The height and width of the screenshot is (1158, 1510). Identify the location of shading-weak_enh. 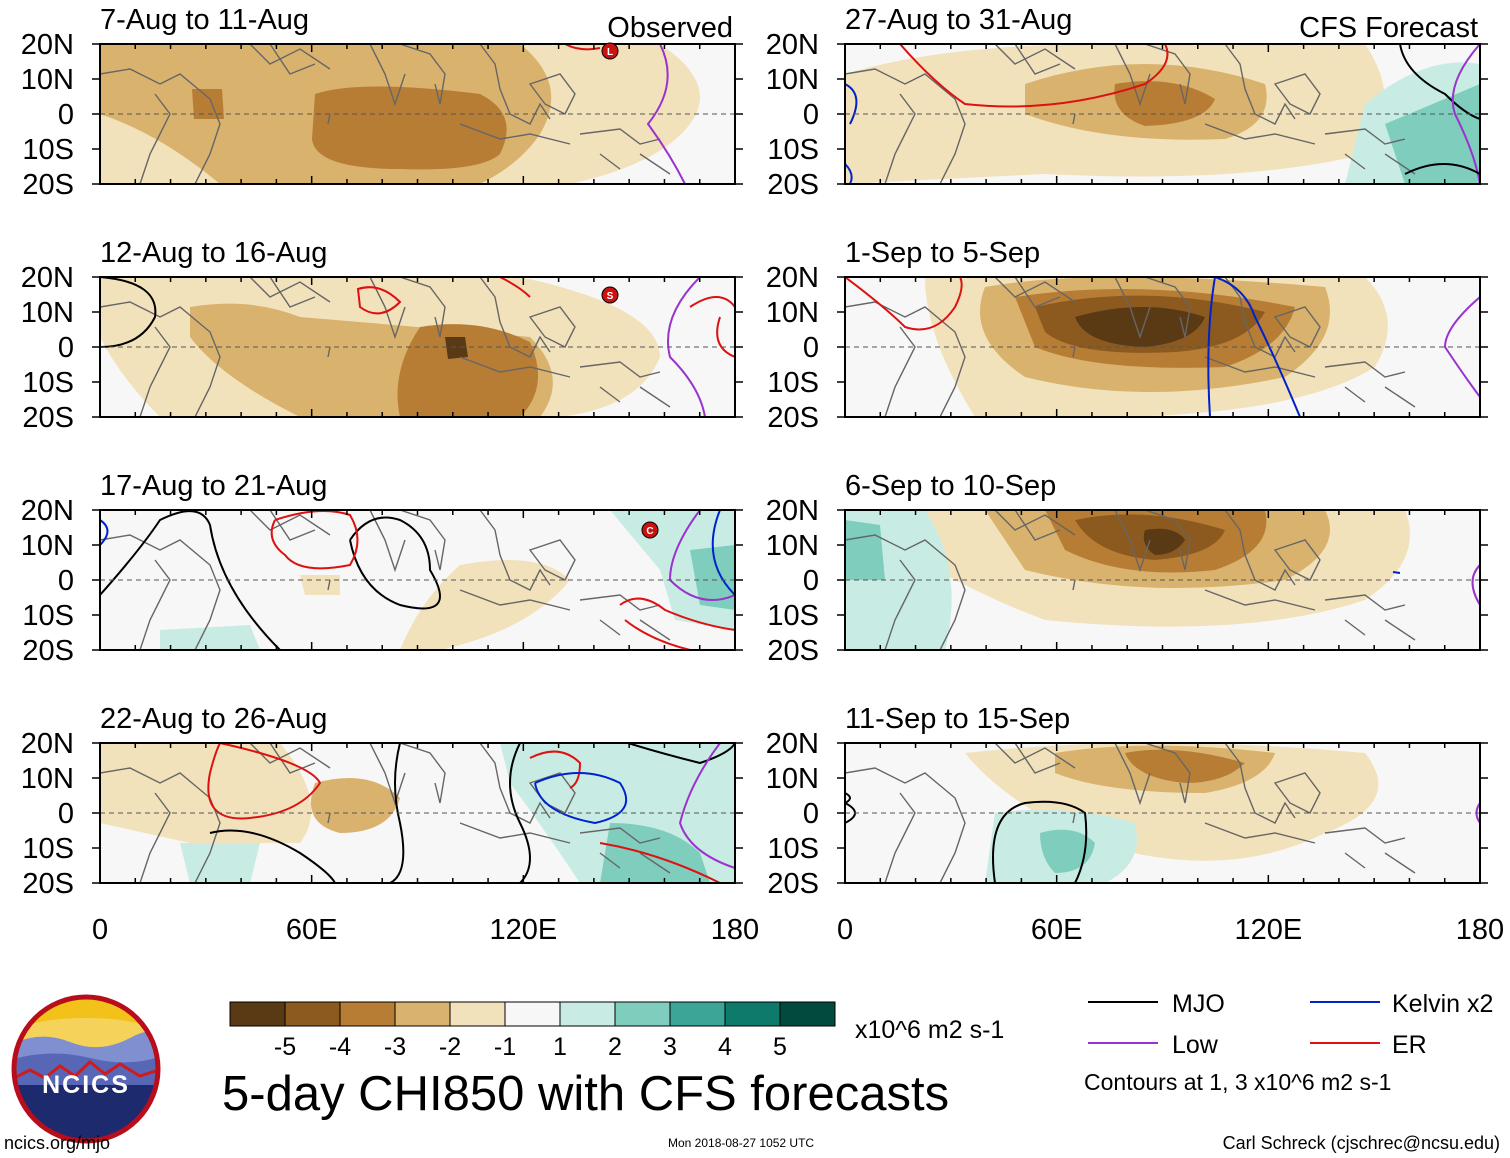
(210, 637).